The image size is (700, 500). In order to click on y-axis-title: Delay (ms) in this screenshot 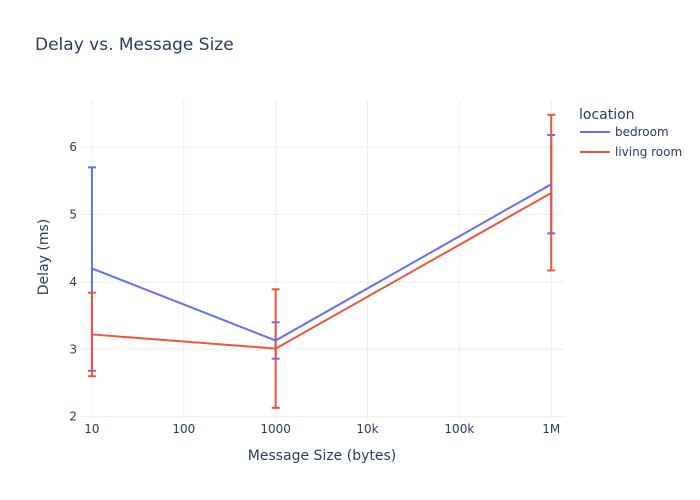, I will do `click(44, 257)`.